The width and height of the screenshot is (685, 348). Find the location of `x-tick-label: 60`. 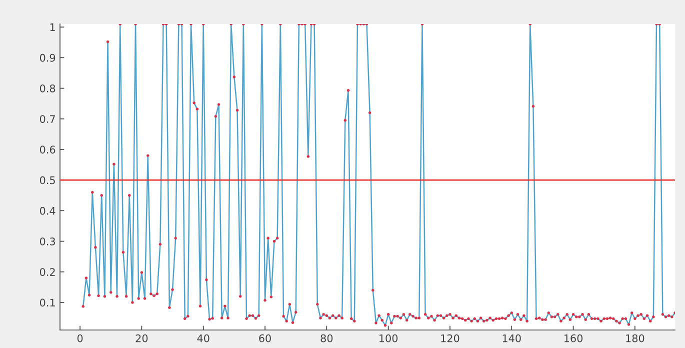

x-tick-label: 60 is located at coordinates (265, 338).